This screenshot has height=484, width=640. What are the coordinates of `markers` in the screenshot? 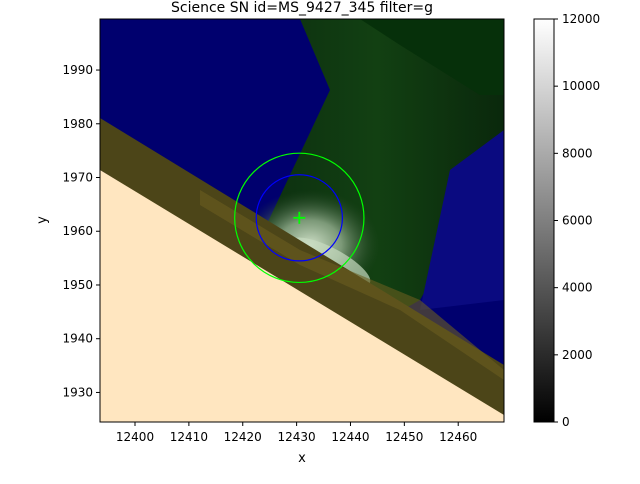 It's located at (299, 218).